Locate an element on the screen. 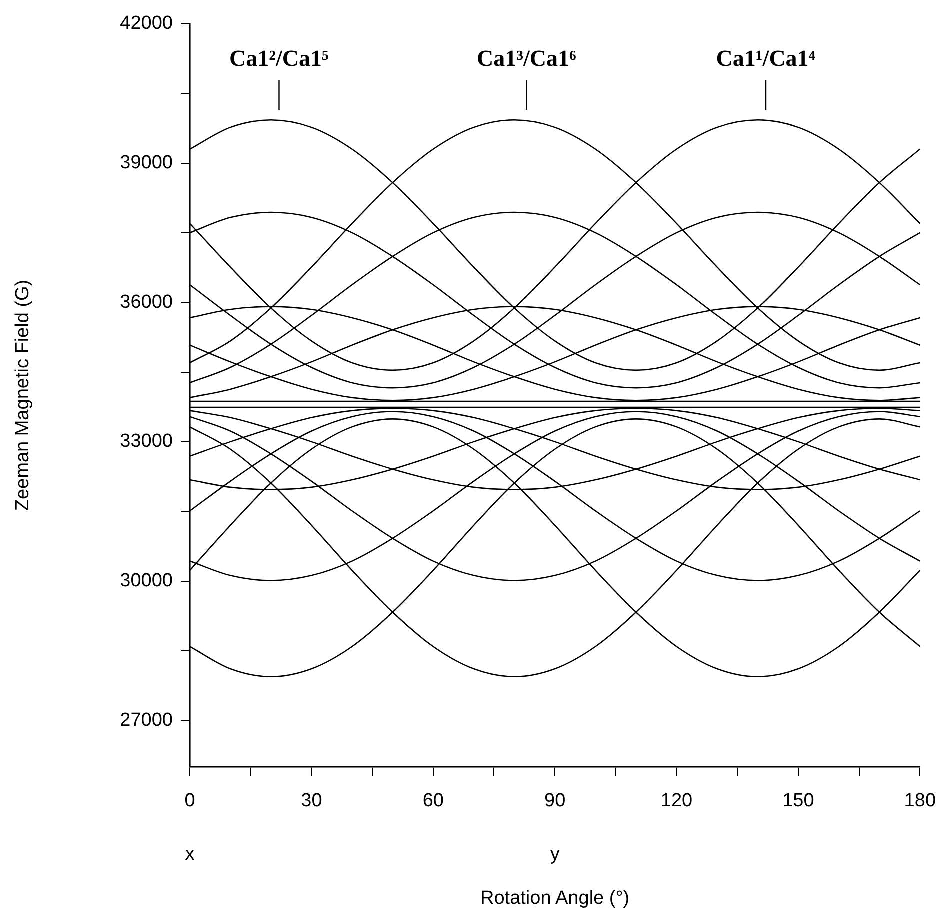 The height and width of the screenshot is (920, 950). y-tick-label: 42000 is located at coordinates (146, 23).